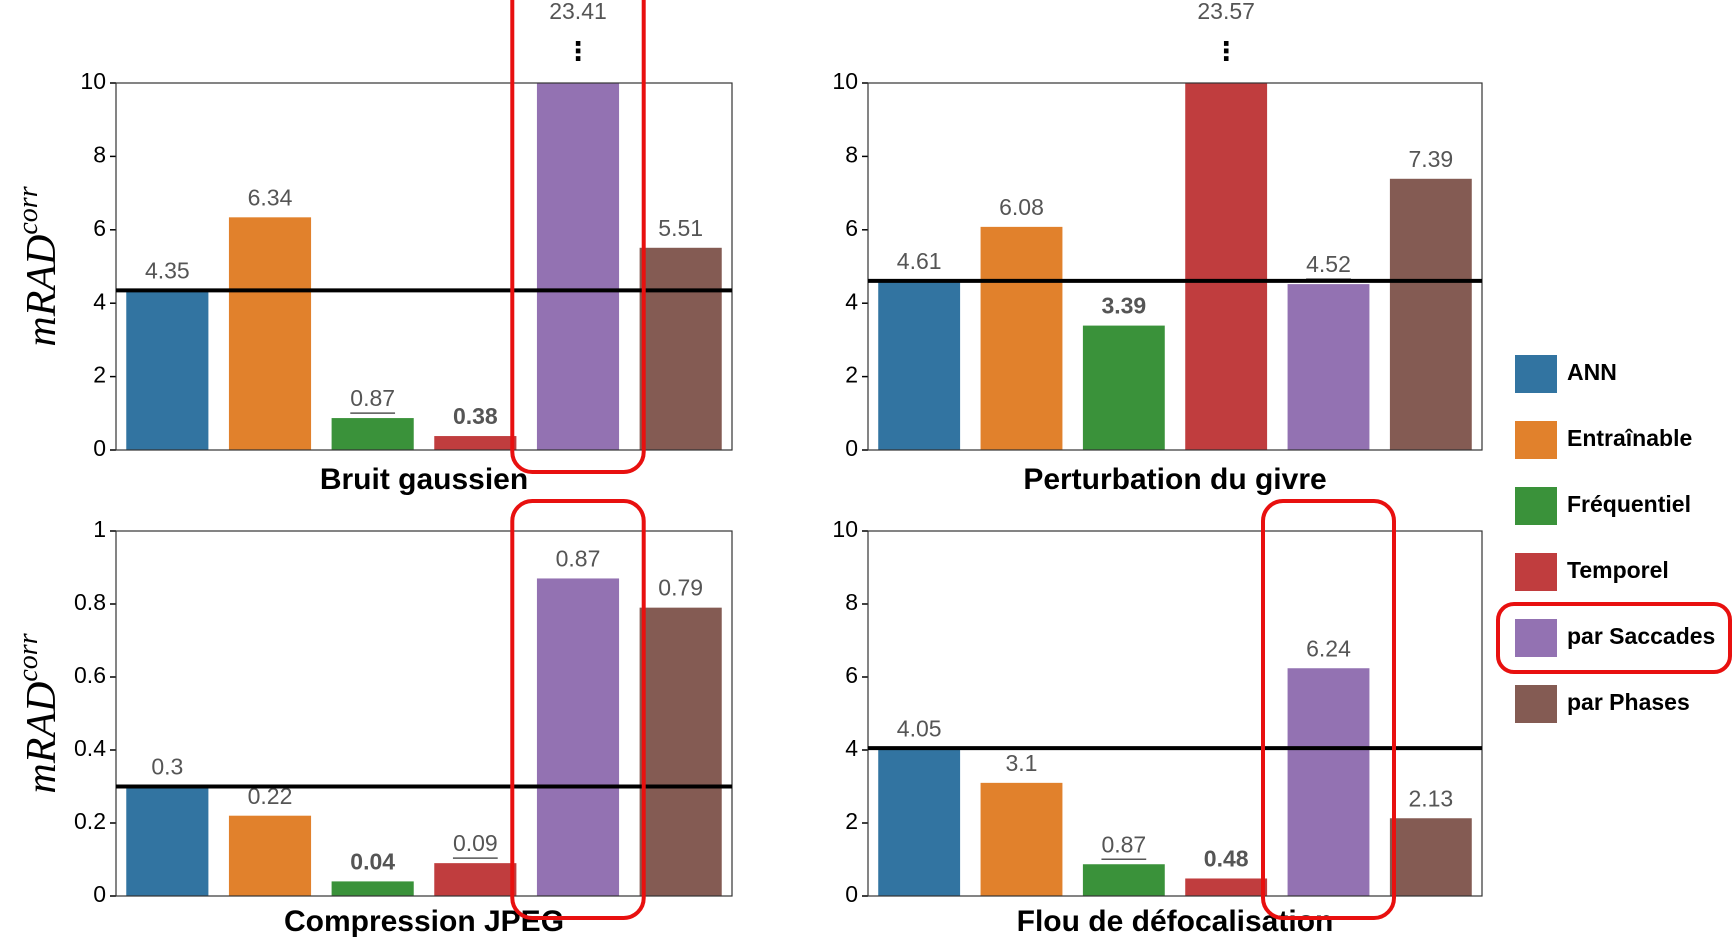 Image resolution: width=1734 pixels, height=946 pixels. I want to click on legend-label: Fréquentiel, so click(1629, 504).